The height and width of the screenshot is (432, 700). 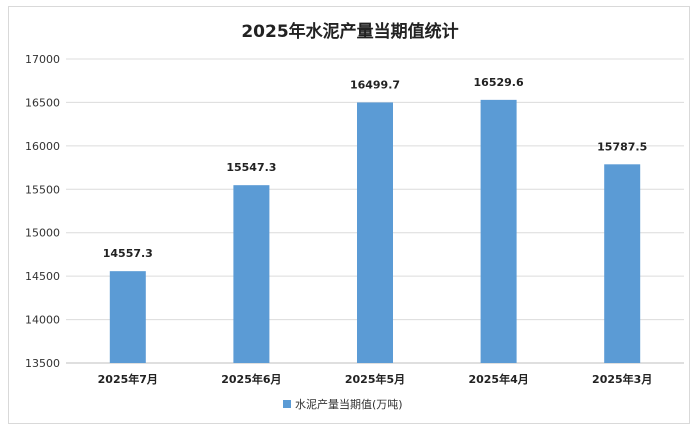 What do you see at coordinates (349, 404) in the screenshot?
I see `legend-label: 水泥产量当期值(万吨)` at bounding box center [349, 404].